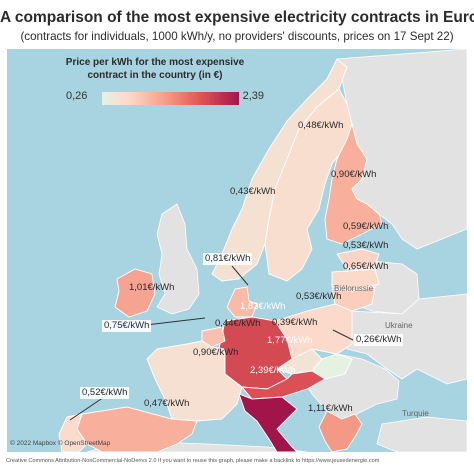  Describe the element at coordinates (340, 431) in the screenshot. I see `country-greece` at that location.